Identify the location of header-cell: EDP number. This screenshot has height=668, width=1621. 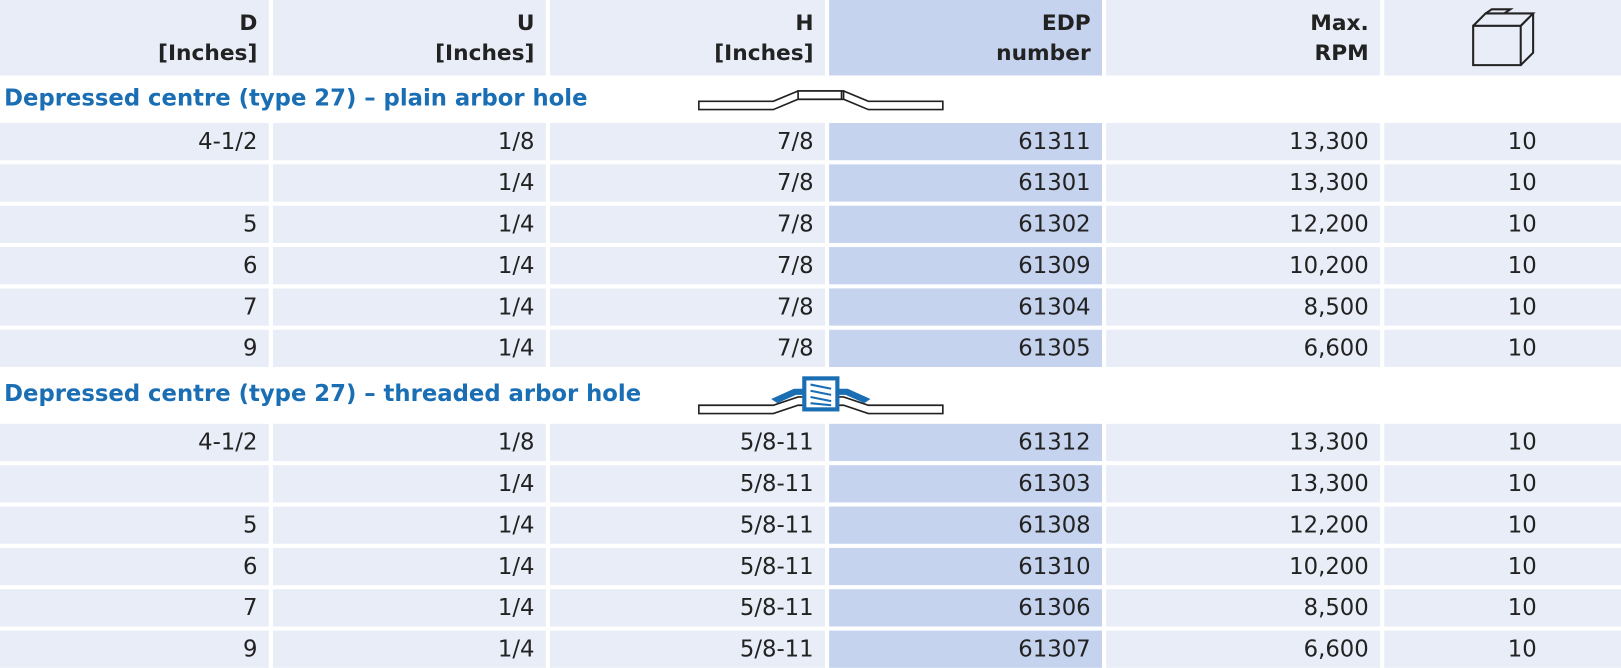
(966, 38).